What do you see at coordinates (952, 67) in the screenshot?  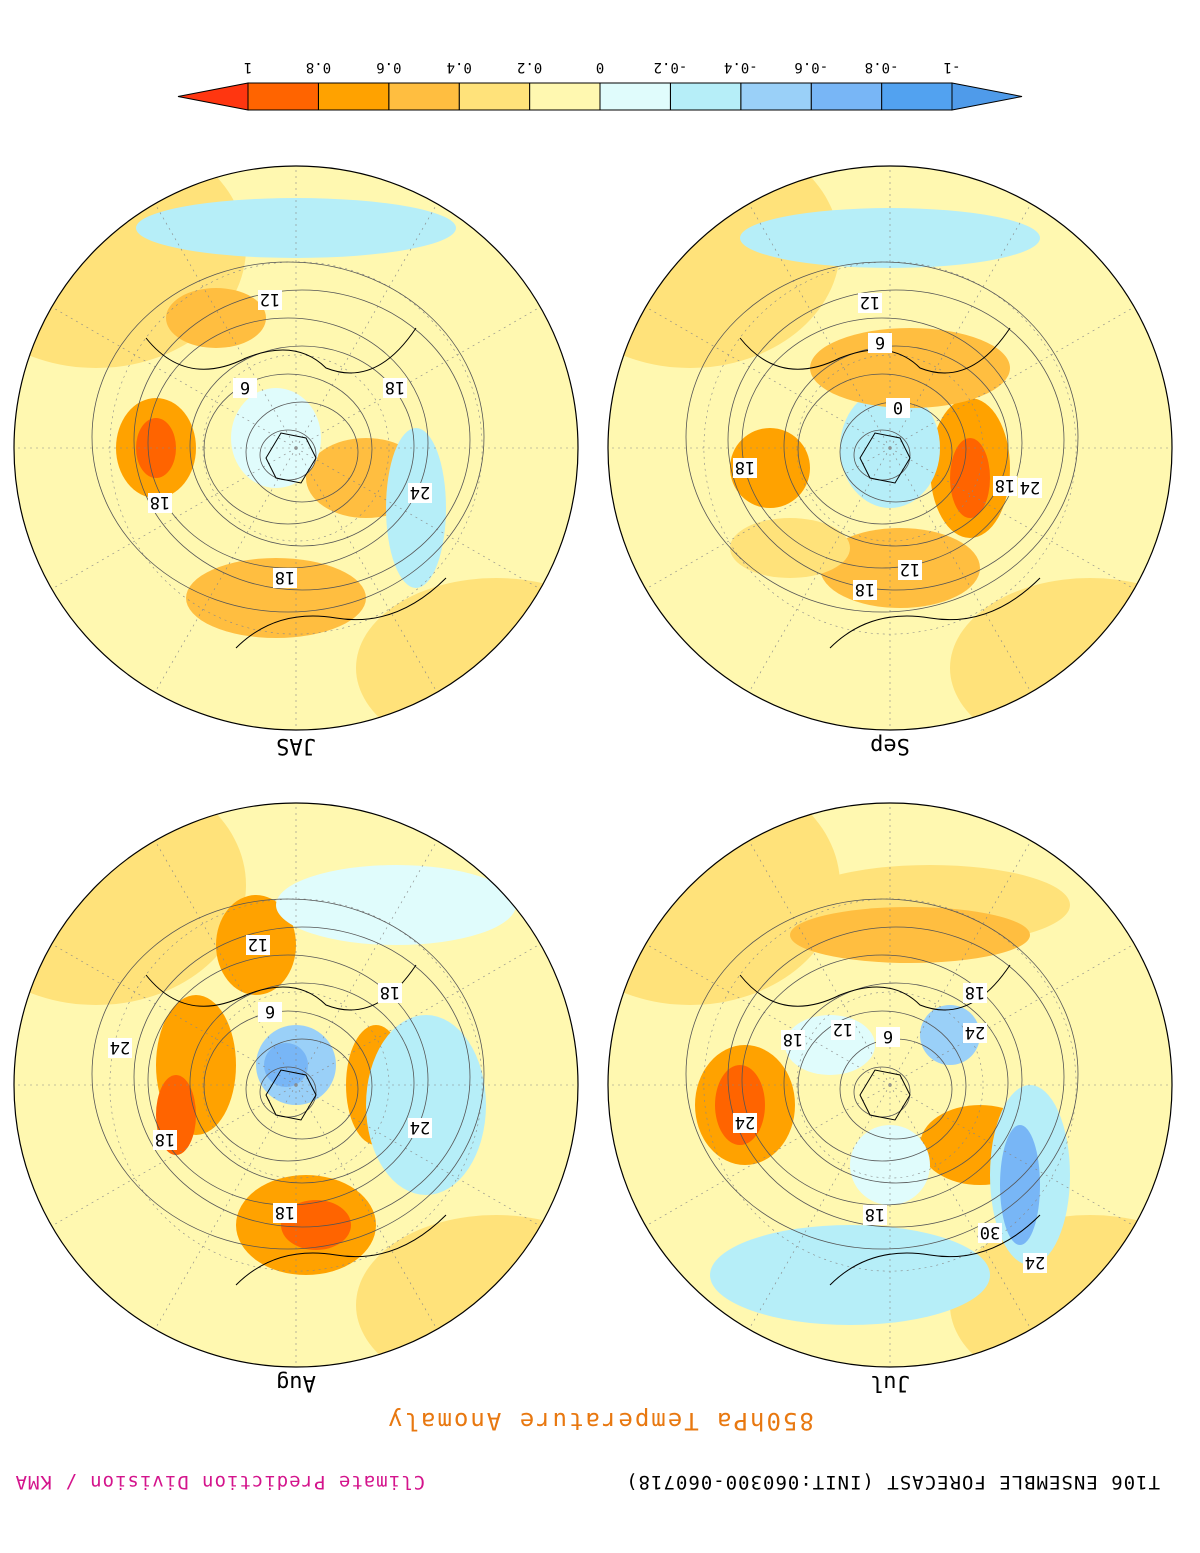 I see `colorbar-tick-label: -1` at bounding box center [952, 67].